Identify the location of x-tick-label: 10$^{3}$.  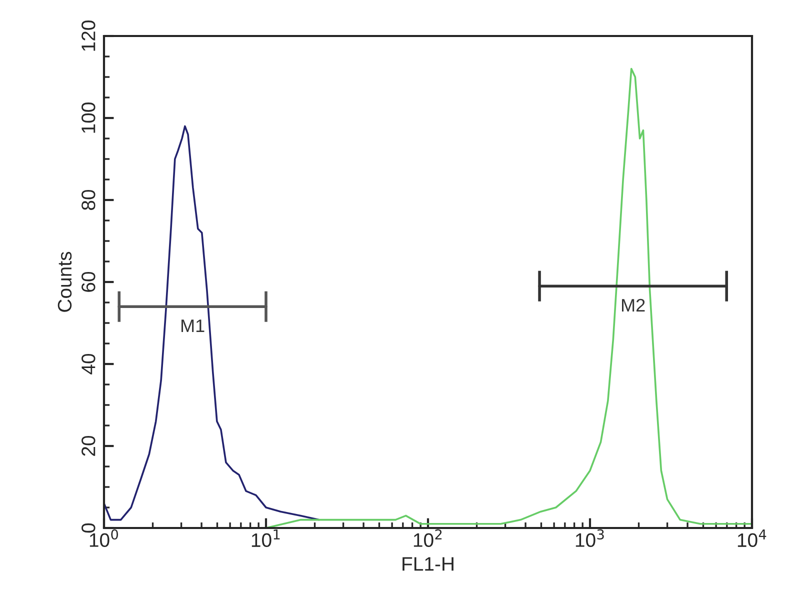
(590, 538).